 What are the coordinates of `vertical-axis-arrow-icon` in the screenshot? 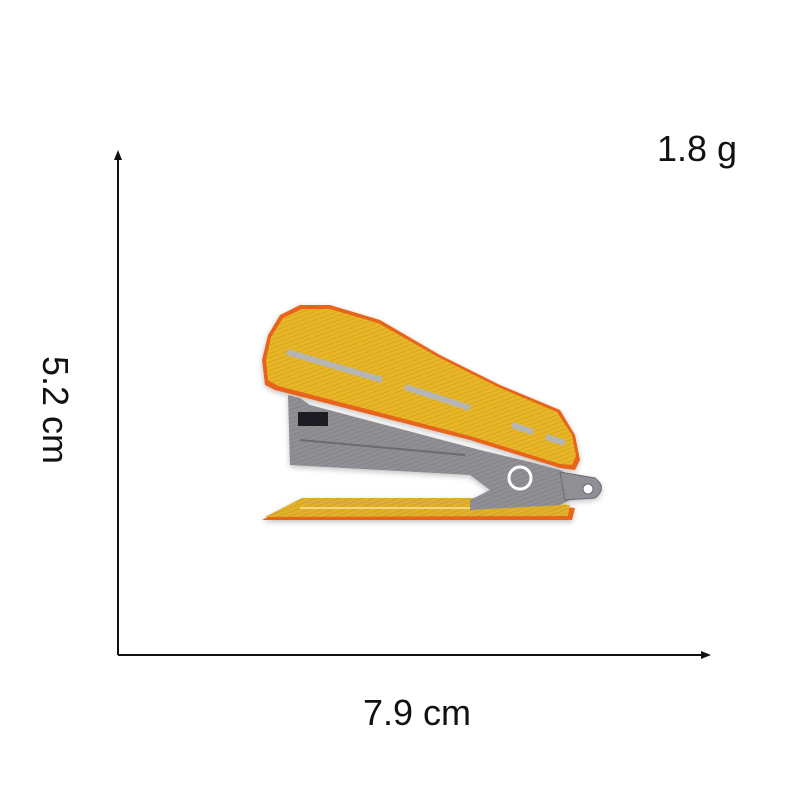 It's located at (118, 155).